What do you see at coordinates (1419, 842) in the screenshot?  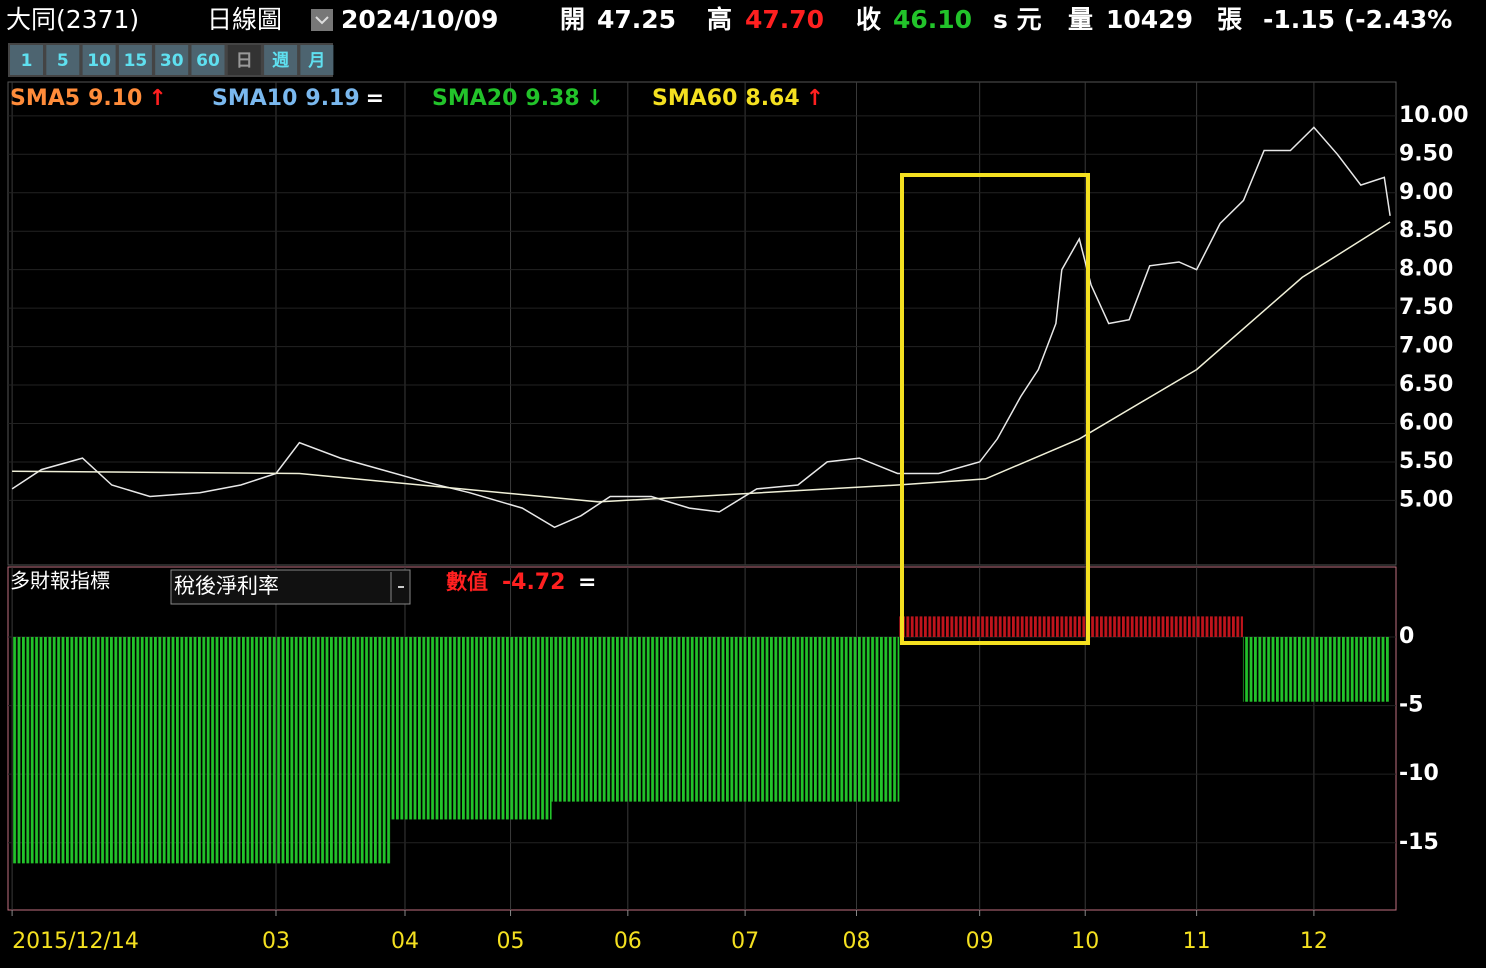 I see `y-tick-label: -15` at bounding box center [1419, 842].